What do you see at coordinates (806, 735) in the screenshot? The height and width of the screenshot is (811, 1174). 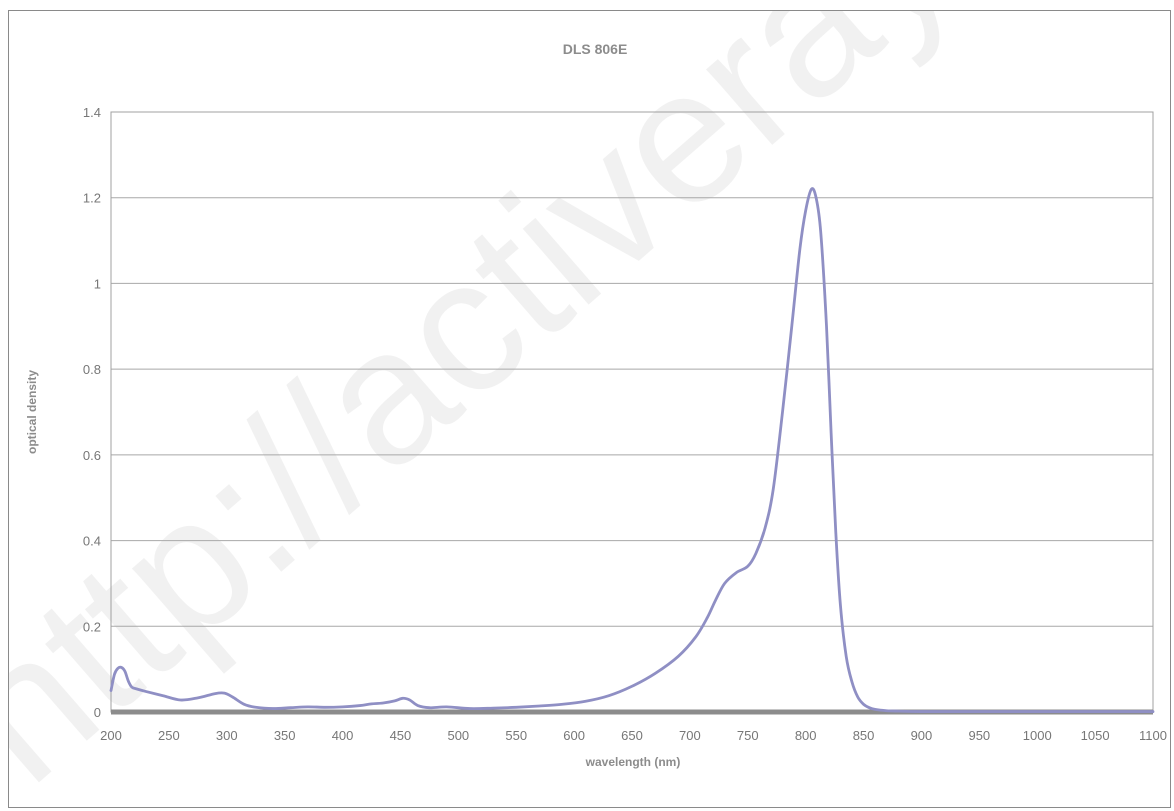 I see `x-tick-label: 800` at bounding box center [806, 735].